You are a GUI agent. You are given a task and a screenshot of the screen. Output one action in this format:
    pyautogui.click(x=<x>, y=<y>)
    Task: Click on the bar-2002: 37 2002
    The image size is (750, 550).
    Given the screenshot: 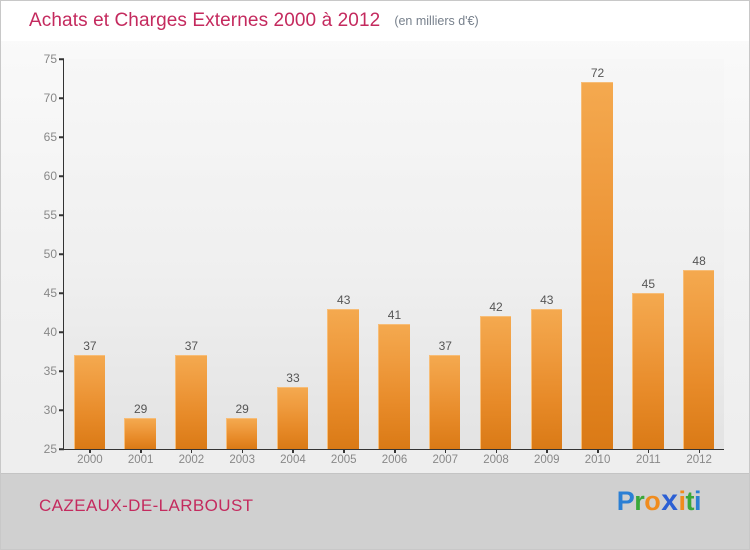 What is the action you would take?
    pyautogui.click(x=191, y=402)
    